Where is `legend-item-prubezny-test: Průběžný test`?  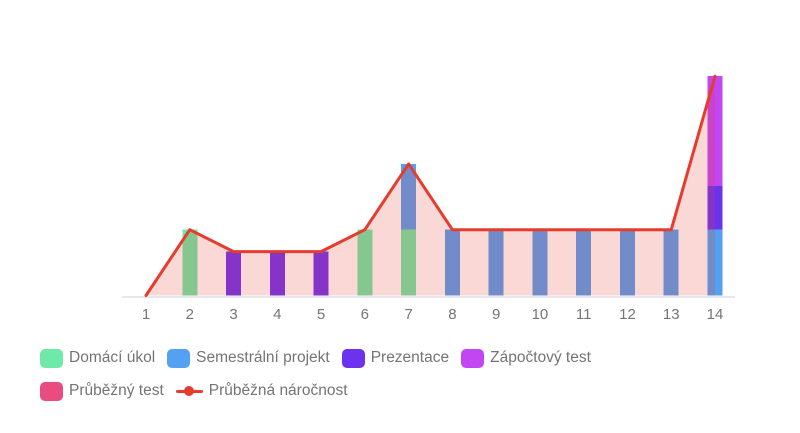
legend-item-prubezny-test: Průběžný test is located at coordinates (102, 391).